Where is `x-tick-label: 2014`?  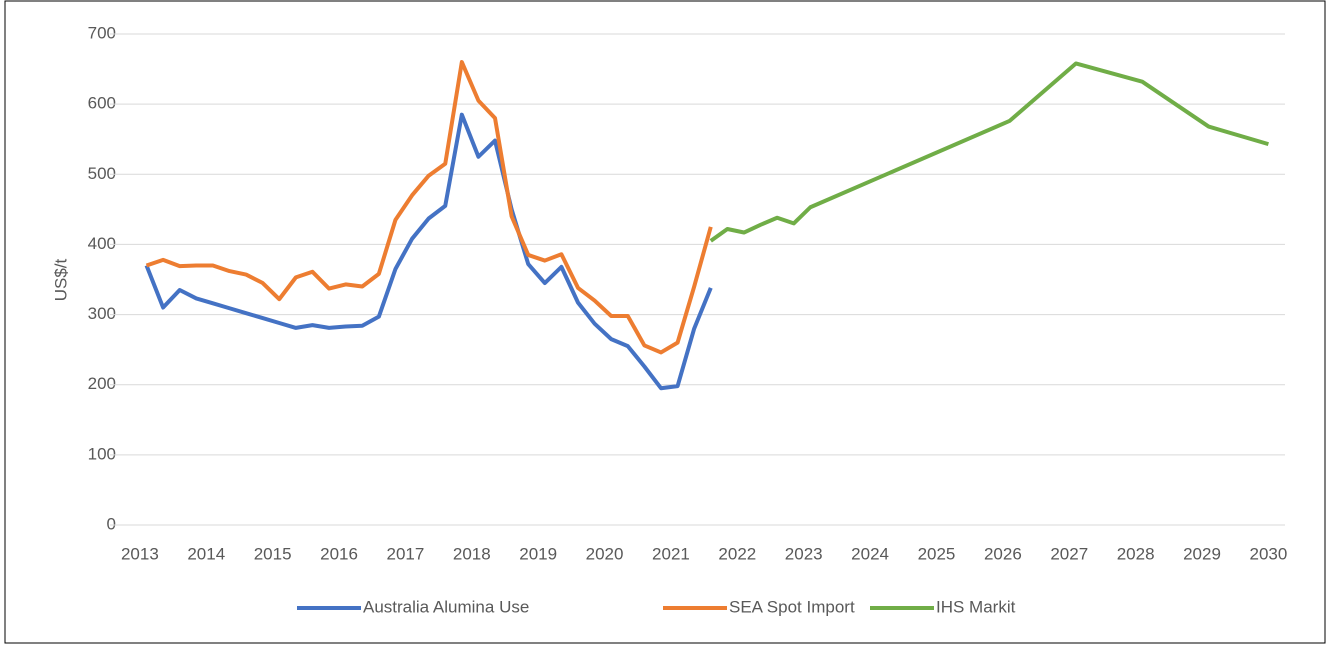
x-tick-label: 2014 is located at coordinates (206, 553).